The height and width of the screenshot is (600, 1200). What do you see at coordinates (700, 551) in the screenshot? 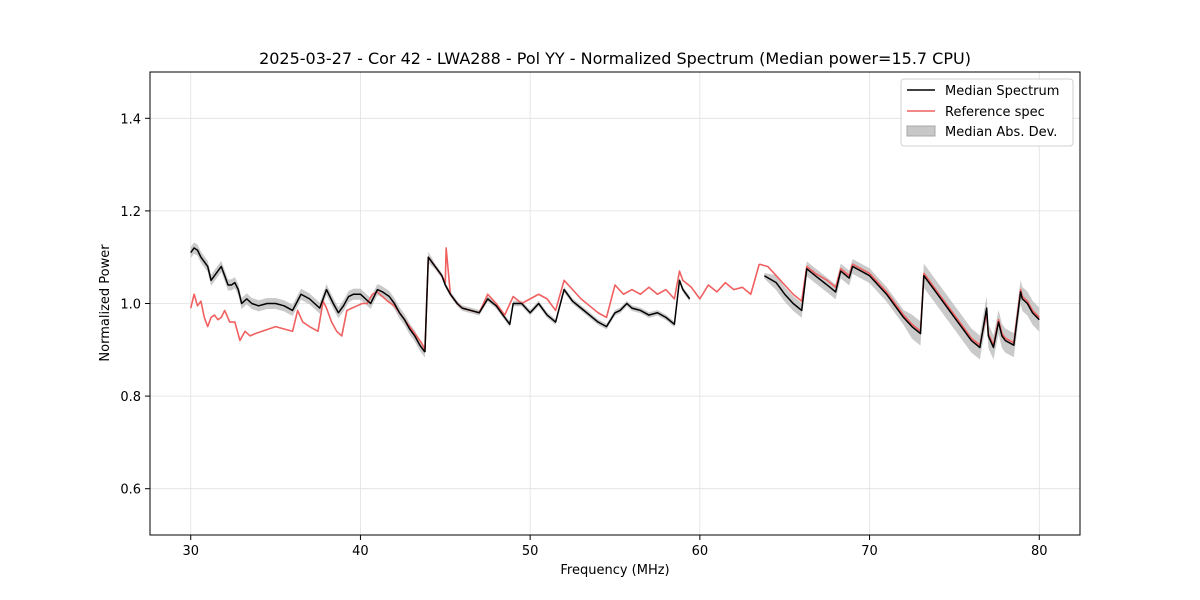
I see `x-tick-label: 60` at bounding box center [700, 551].